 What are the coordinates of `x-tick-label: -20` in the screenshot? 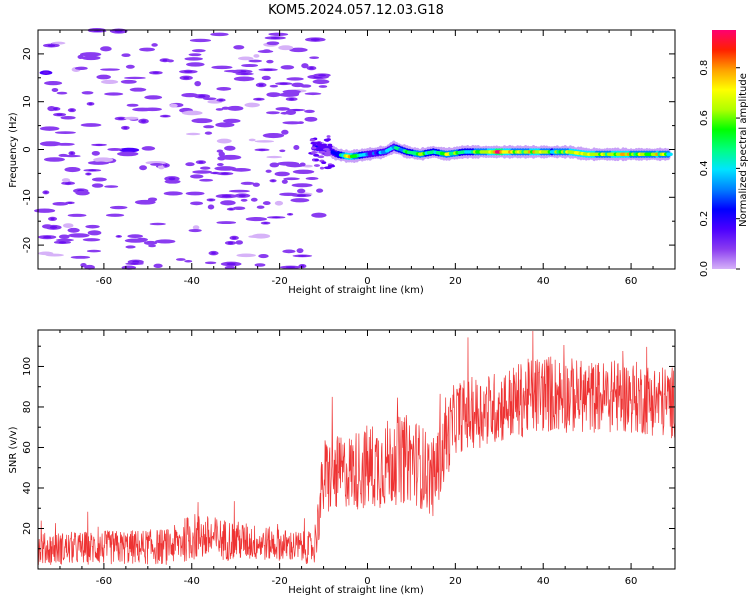 It's located at (279, 281).